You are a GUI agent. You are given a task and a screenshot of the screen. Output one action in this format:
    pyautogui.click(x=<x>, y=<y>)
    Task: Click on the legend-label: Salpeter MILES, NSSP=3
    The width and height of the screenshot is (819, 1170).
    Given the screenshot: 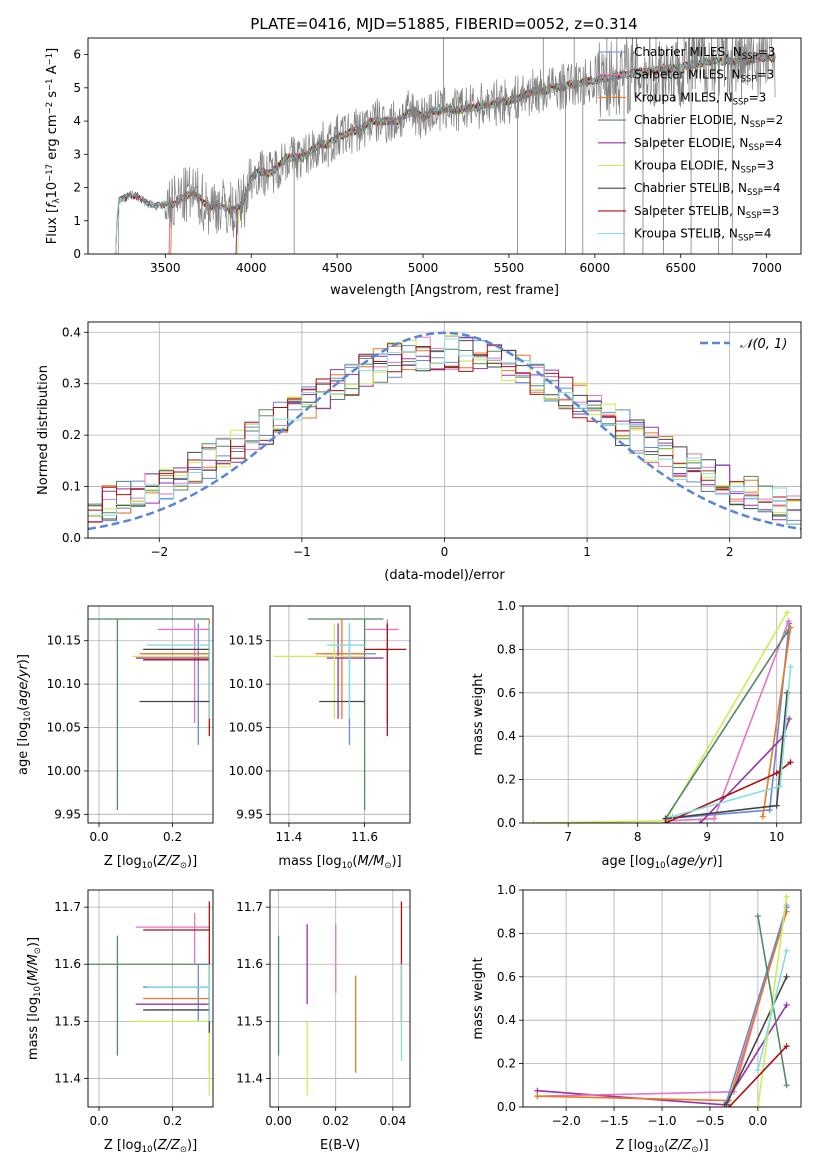 What is the action you would take?
    pyautogui.click(x=704, y=76)
    